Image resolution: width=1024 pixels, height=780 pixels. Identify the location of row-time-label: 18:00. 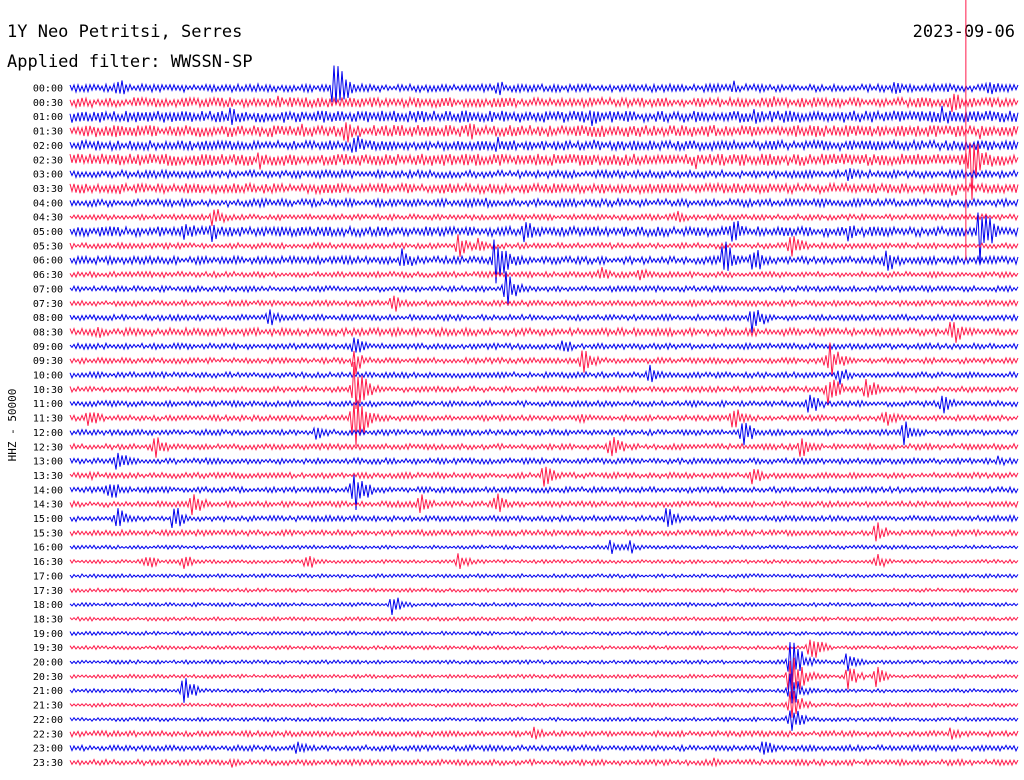
(48, 605).